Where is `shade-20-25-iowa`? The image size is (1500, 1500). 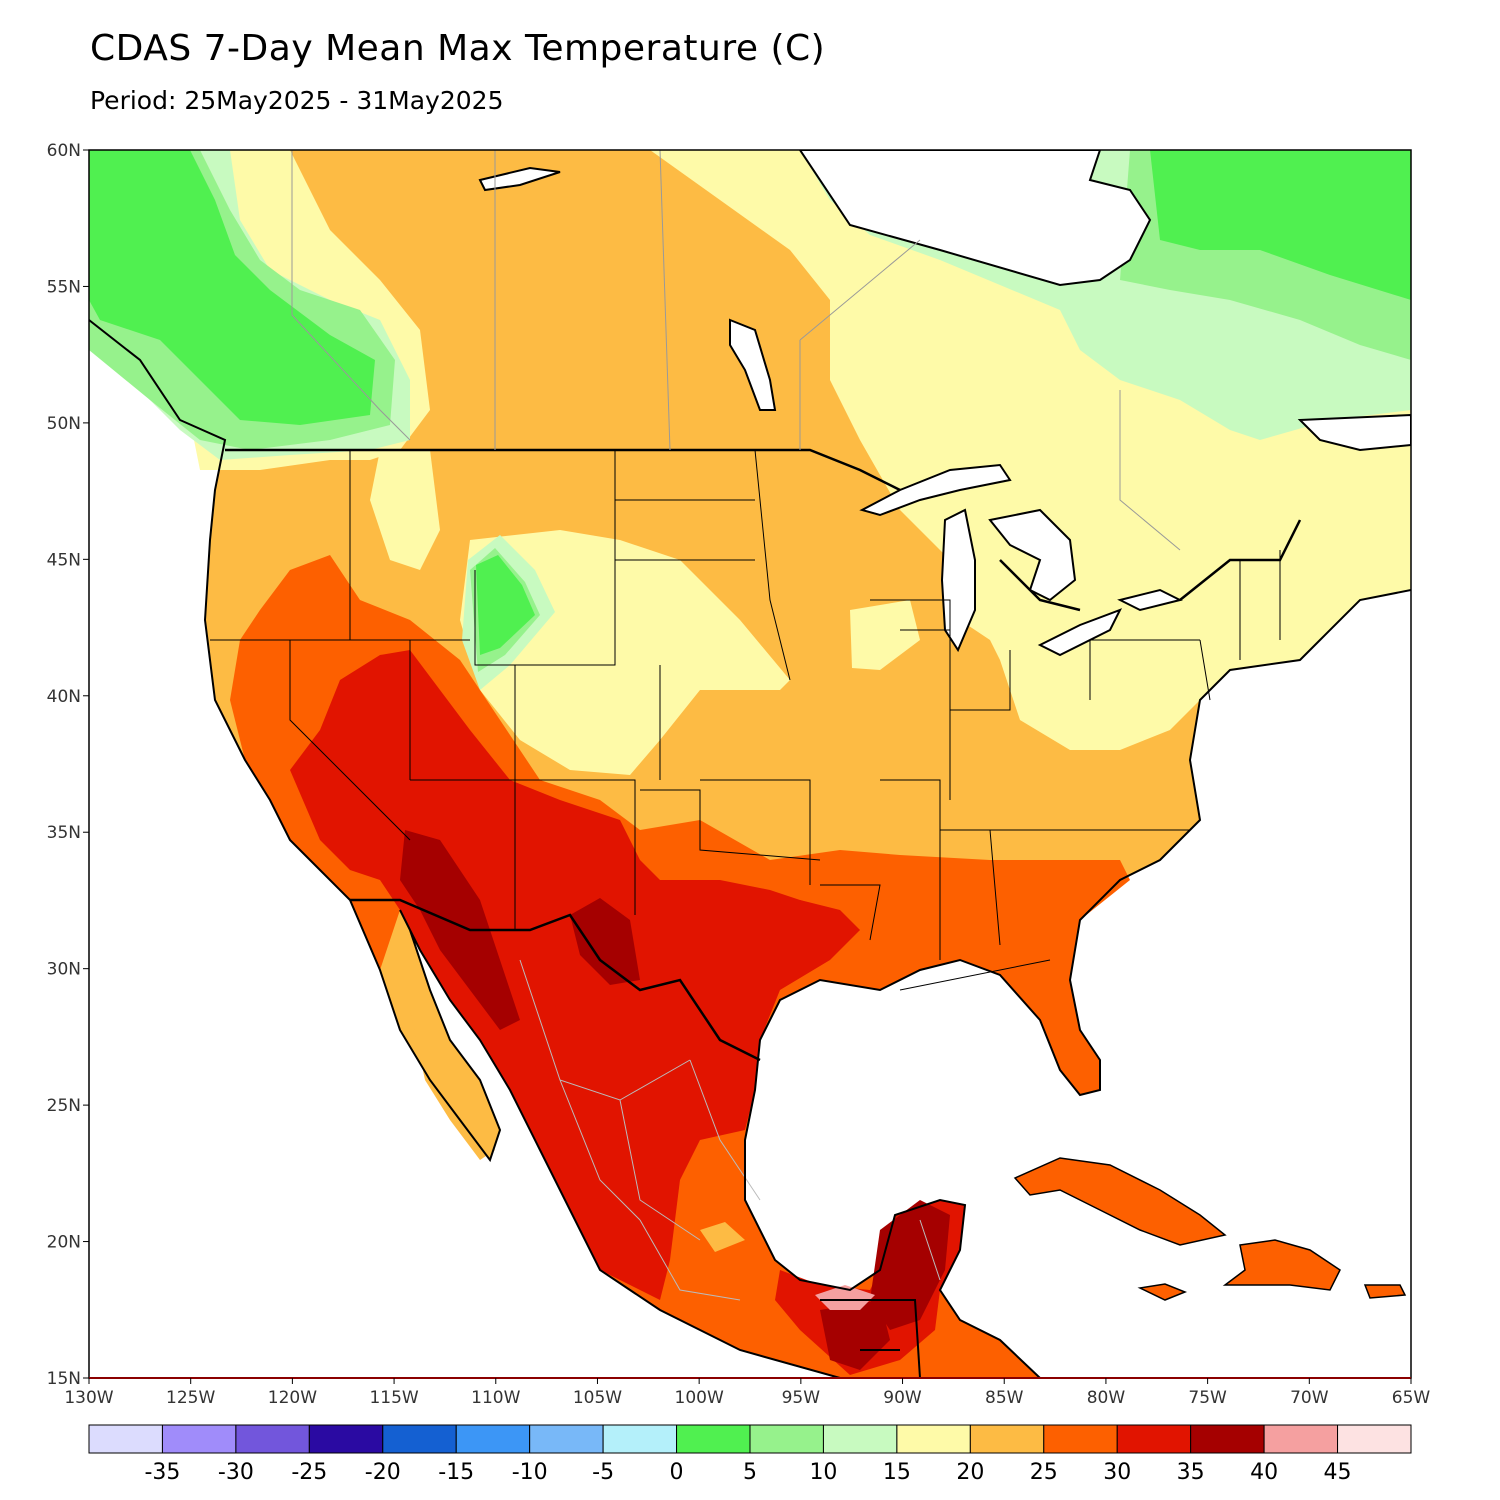
shade-20-25-iowa is located at coordinates (885, 635).